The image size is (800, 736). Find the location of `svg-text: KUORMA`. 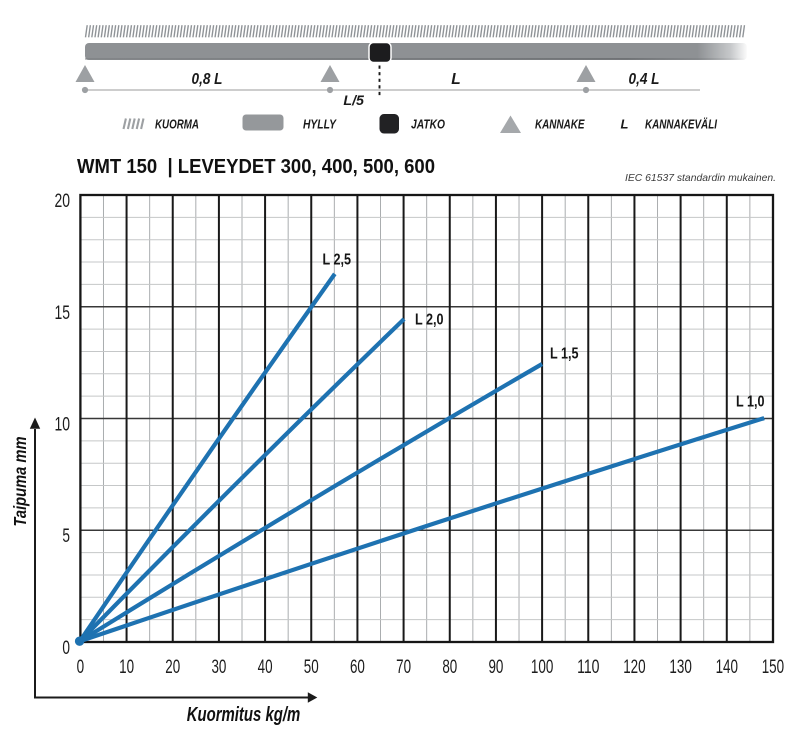

svg-text: KUORMA is located at coordinates (177, 124).